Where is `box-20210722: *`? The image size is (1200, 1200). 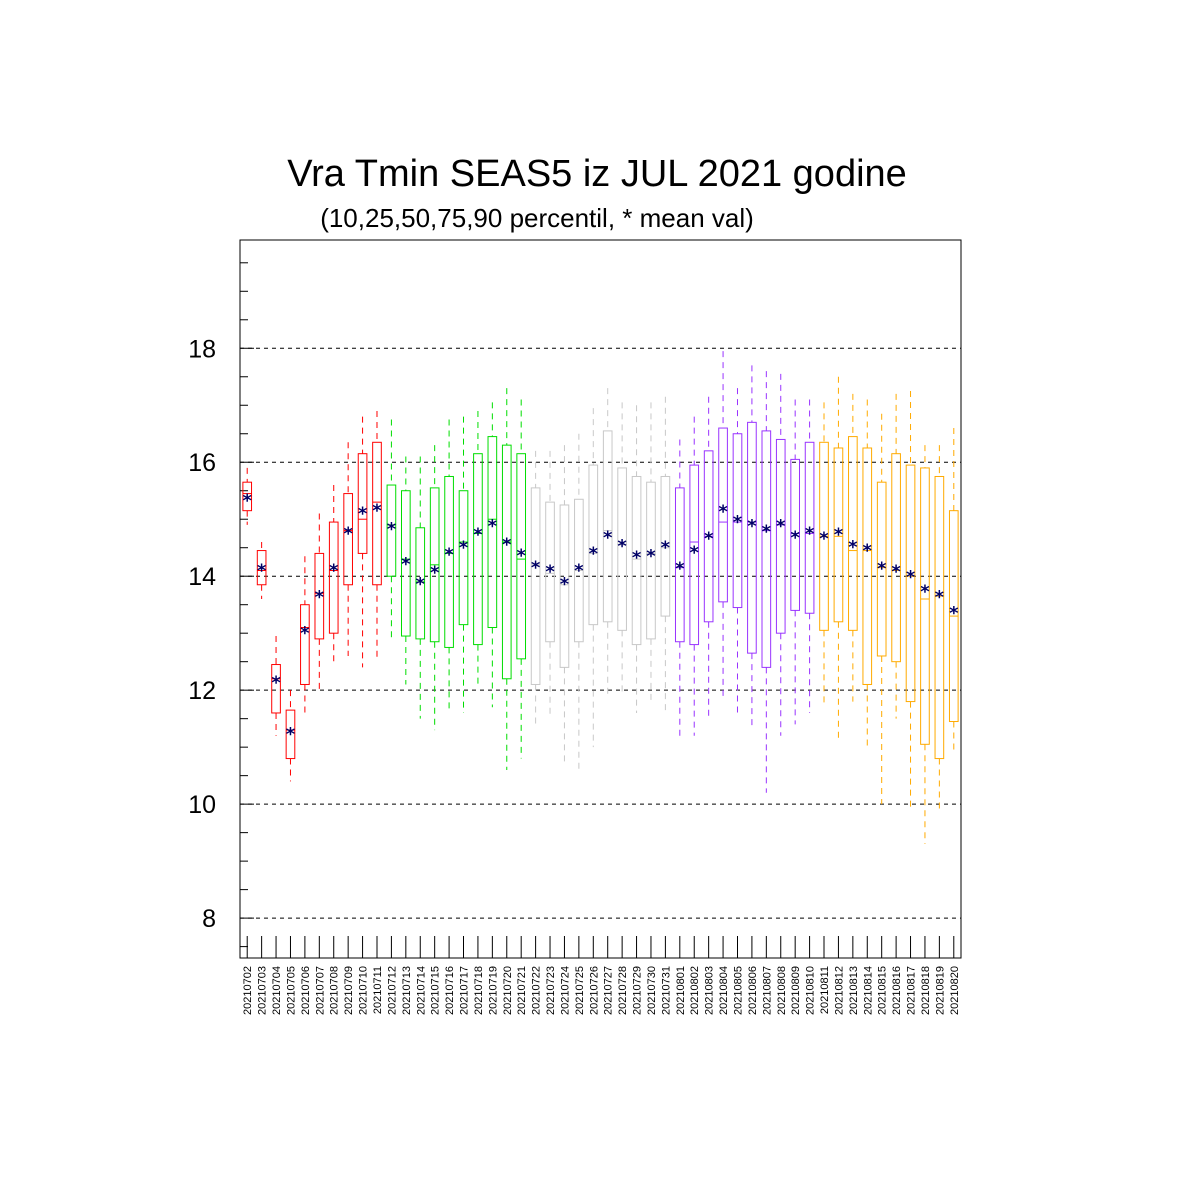
box-20210722: * is located at coordinates (535, 587).